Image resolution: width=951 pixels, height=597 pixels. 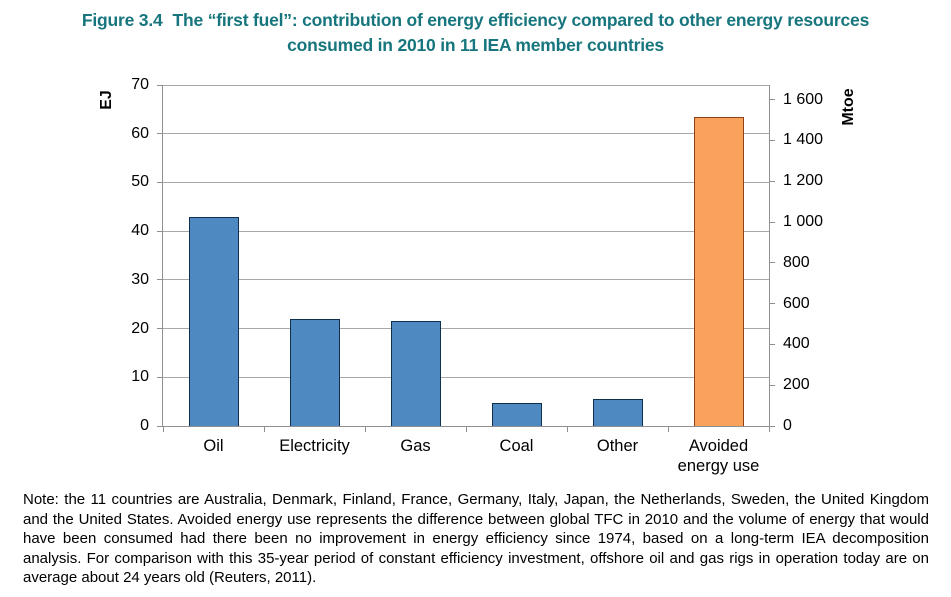 What do you see at coordinates (415, 373) in the screenshot?
I see `chart-bar-gas` at bounding box center [415, 373].